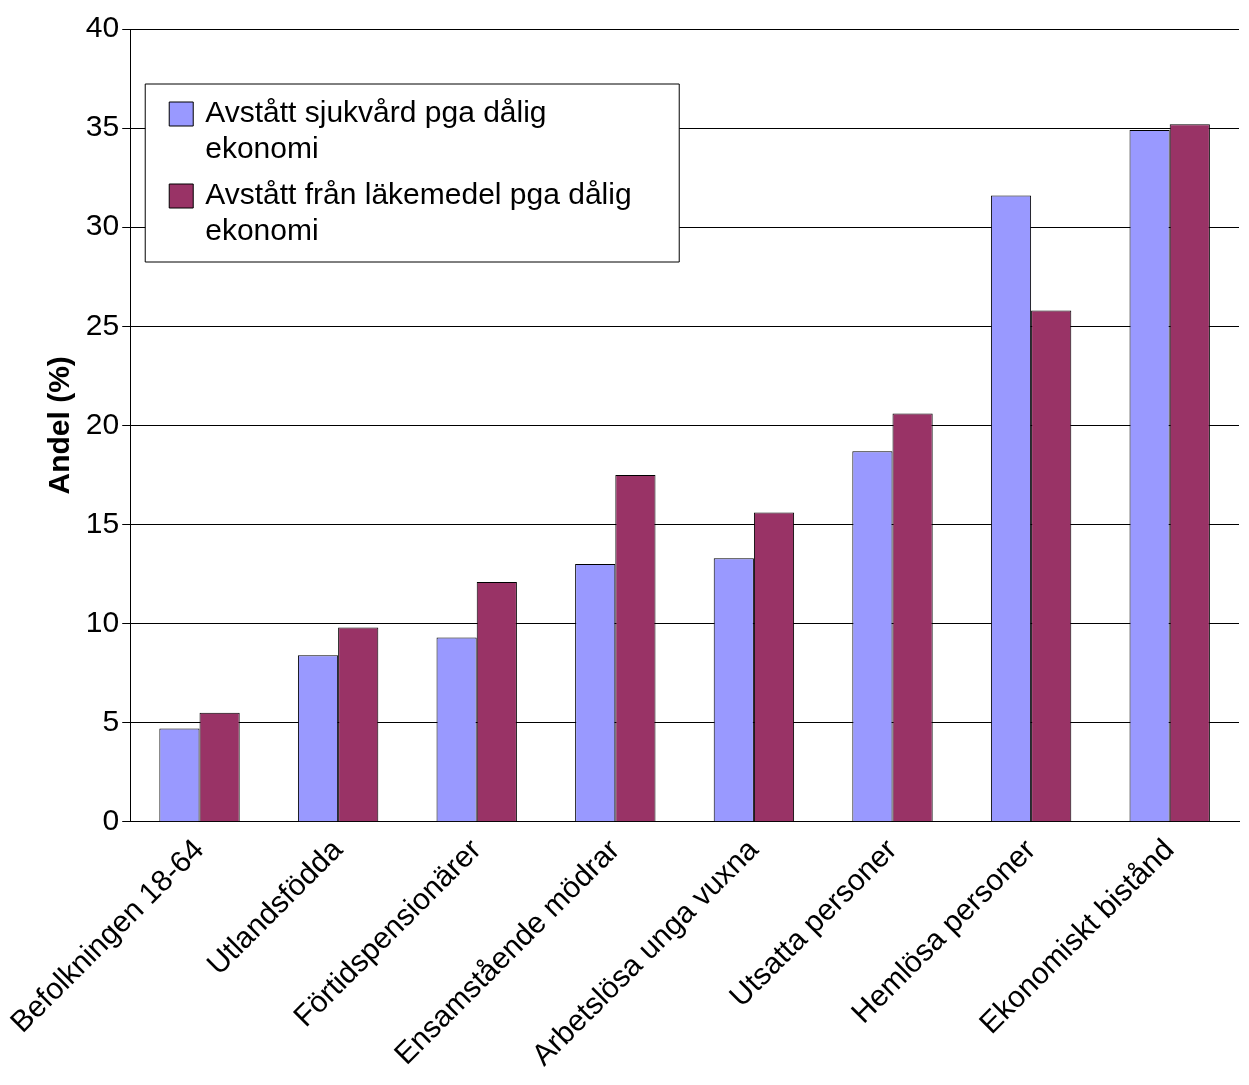 The width and height of the screenshot is (1249, 1085). What do you see at coordinates (102, 522) in the screenshot?
I see `y-tick-label: 15` at bounding box center [102, 522].